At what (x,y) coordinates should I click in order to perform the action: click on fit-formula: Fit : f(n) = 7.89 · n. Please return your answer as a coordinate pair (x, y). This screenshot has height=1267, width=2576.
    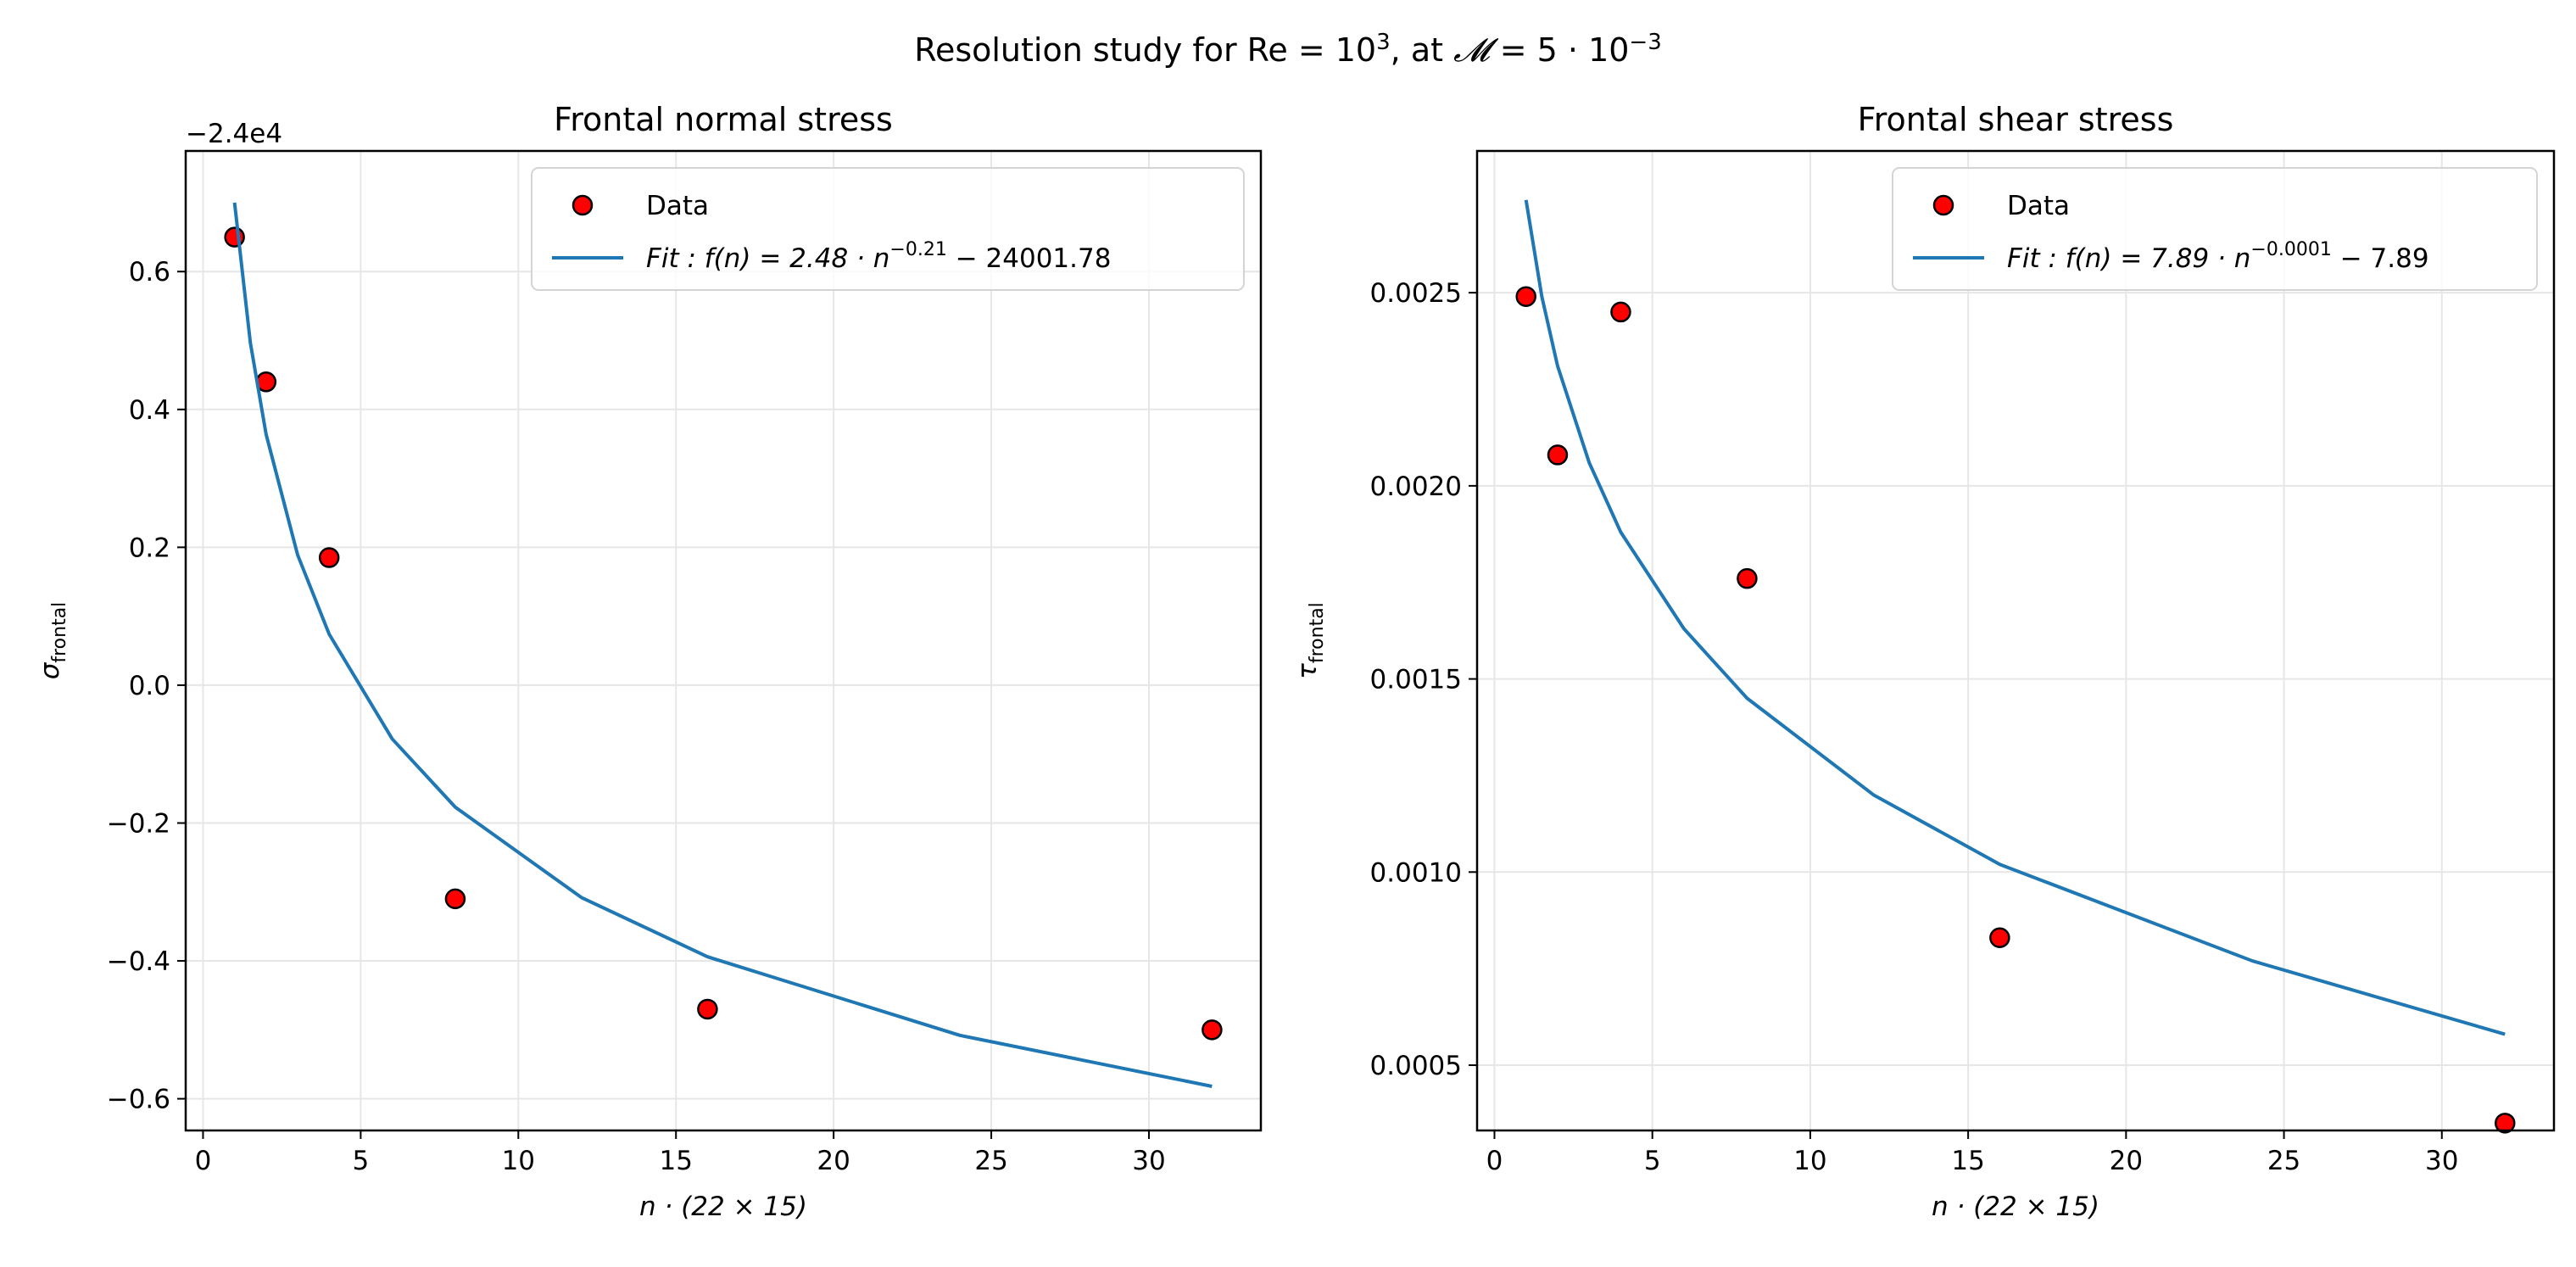
    Looking at the image, I should click on (2128, 258).